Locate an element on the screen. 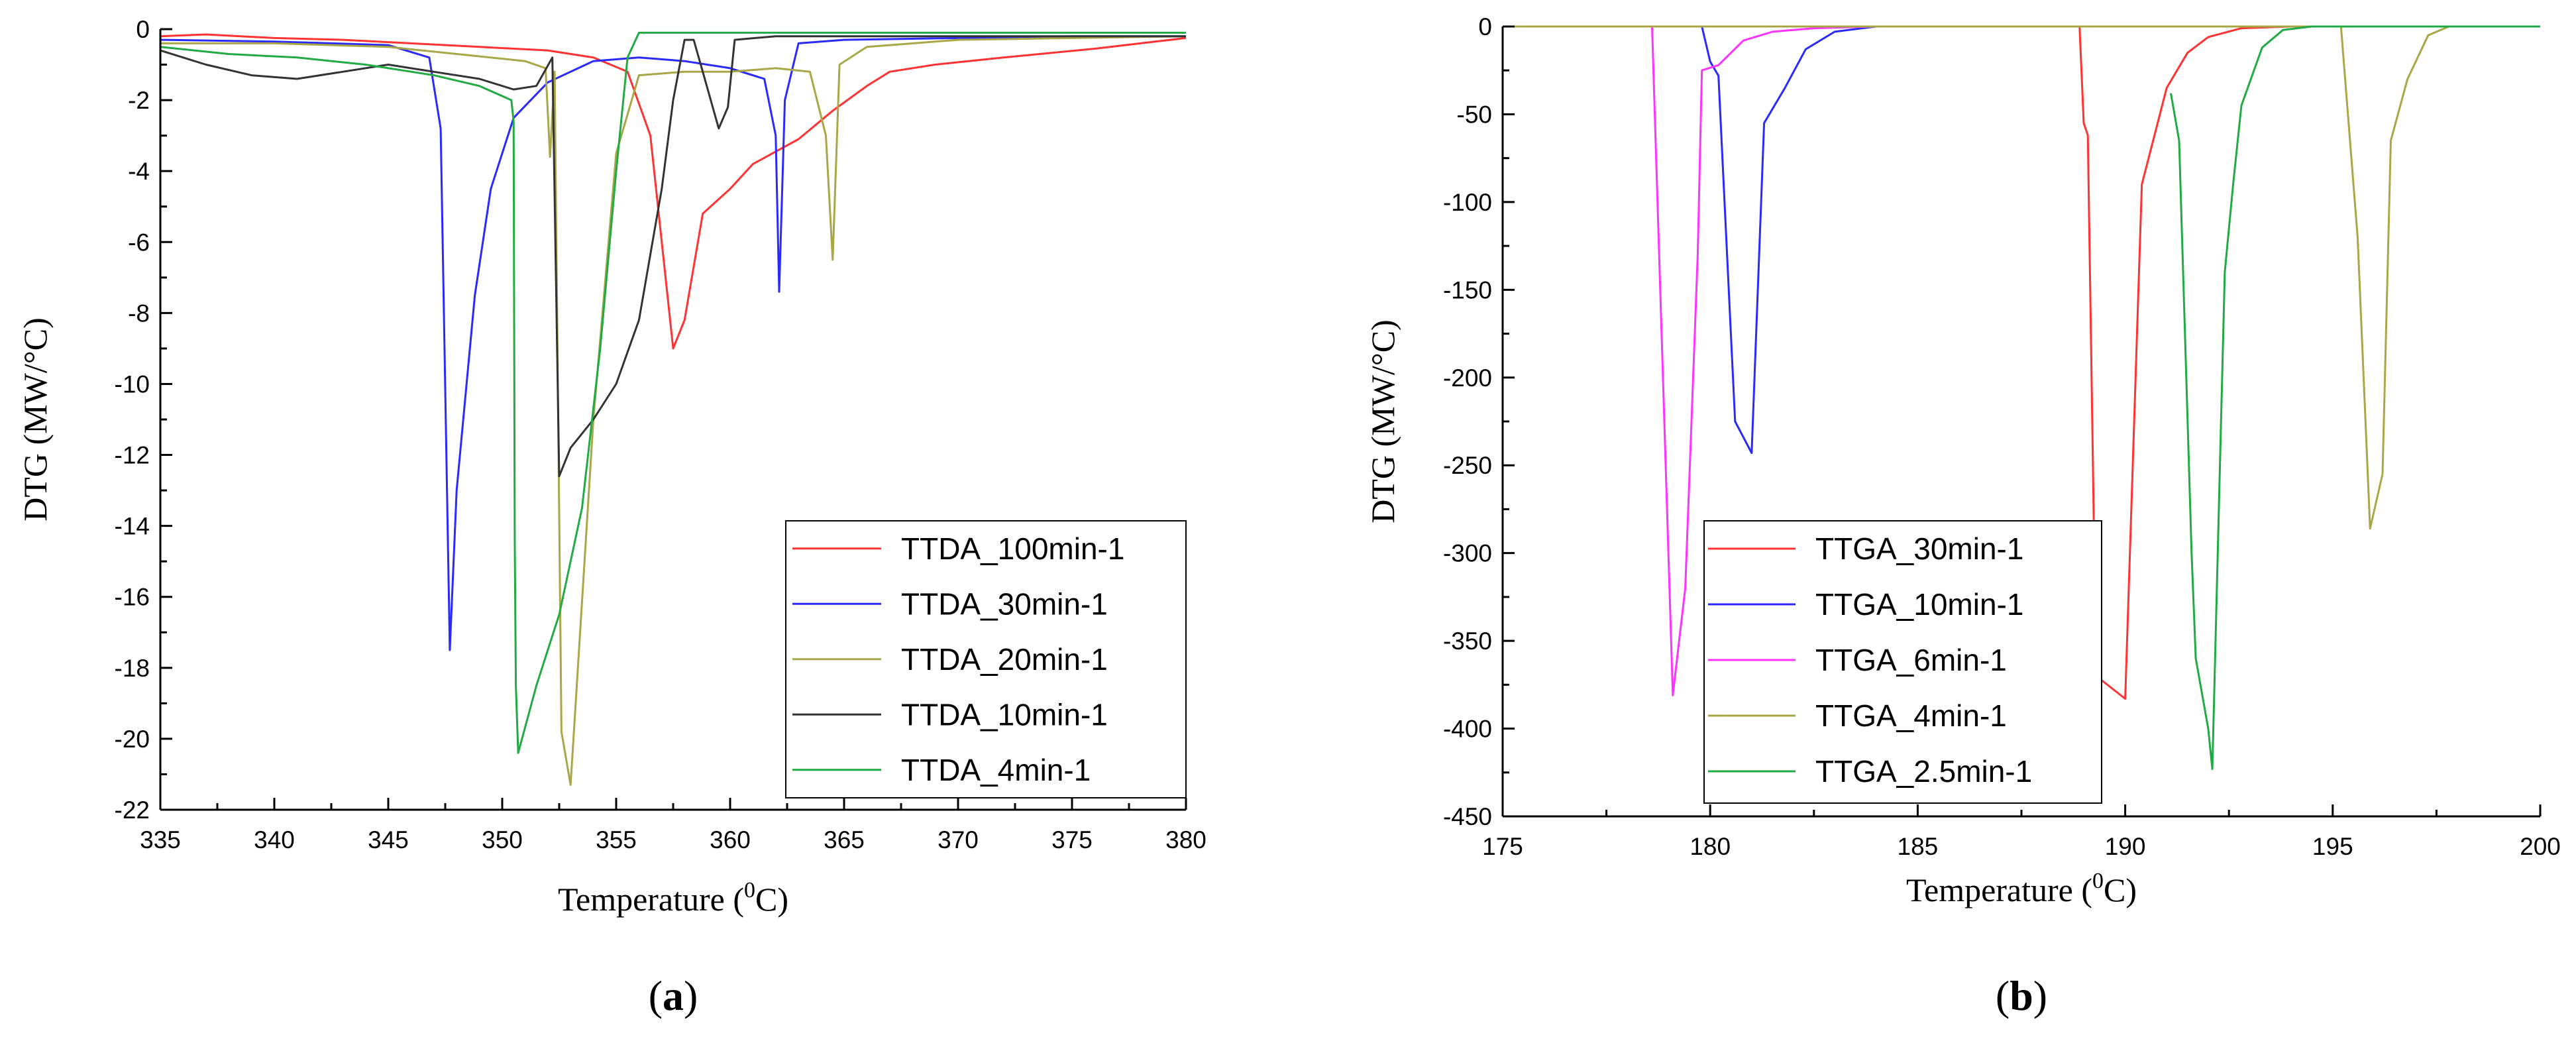 This screenshot has height=1041, width=2576. panel-label-letter: b is located at coordinates (2021, 995).